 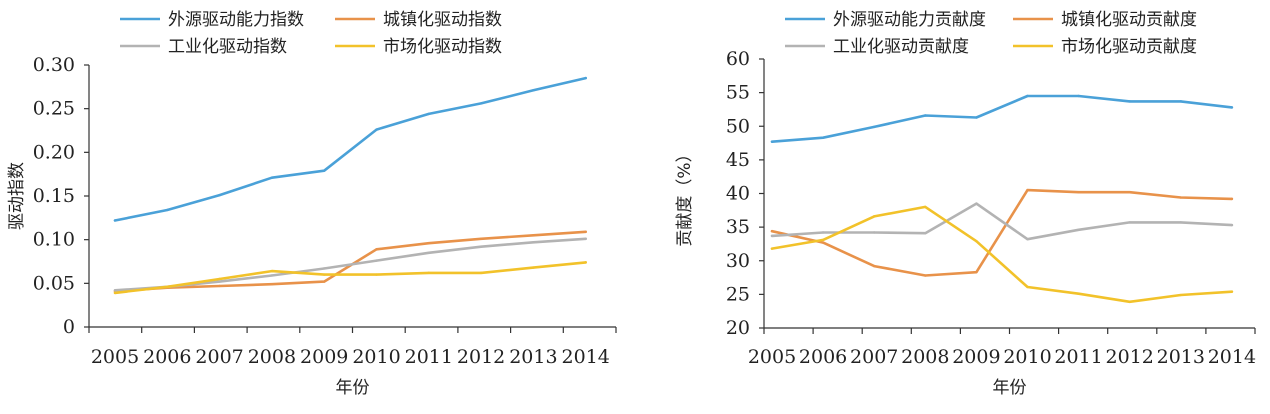 I want to click on x-tick-label: 2012, so click(x=481, y=357).